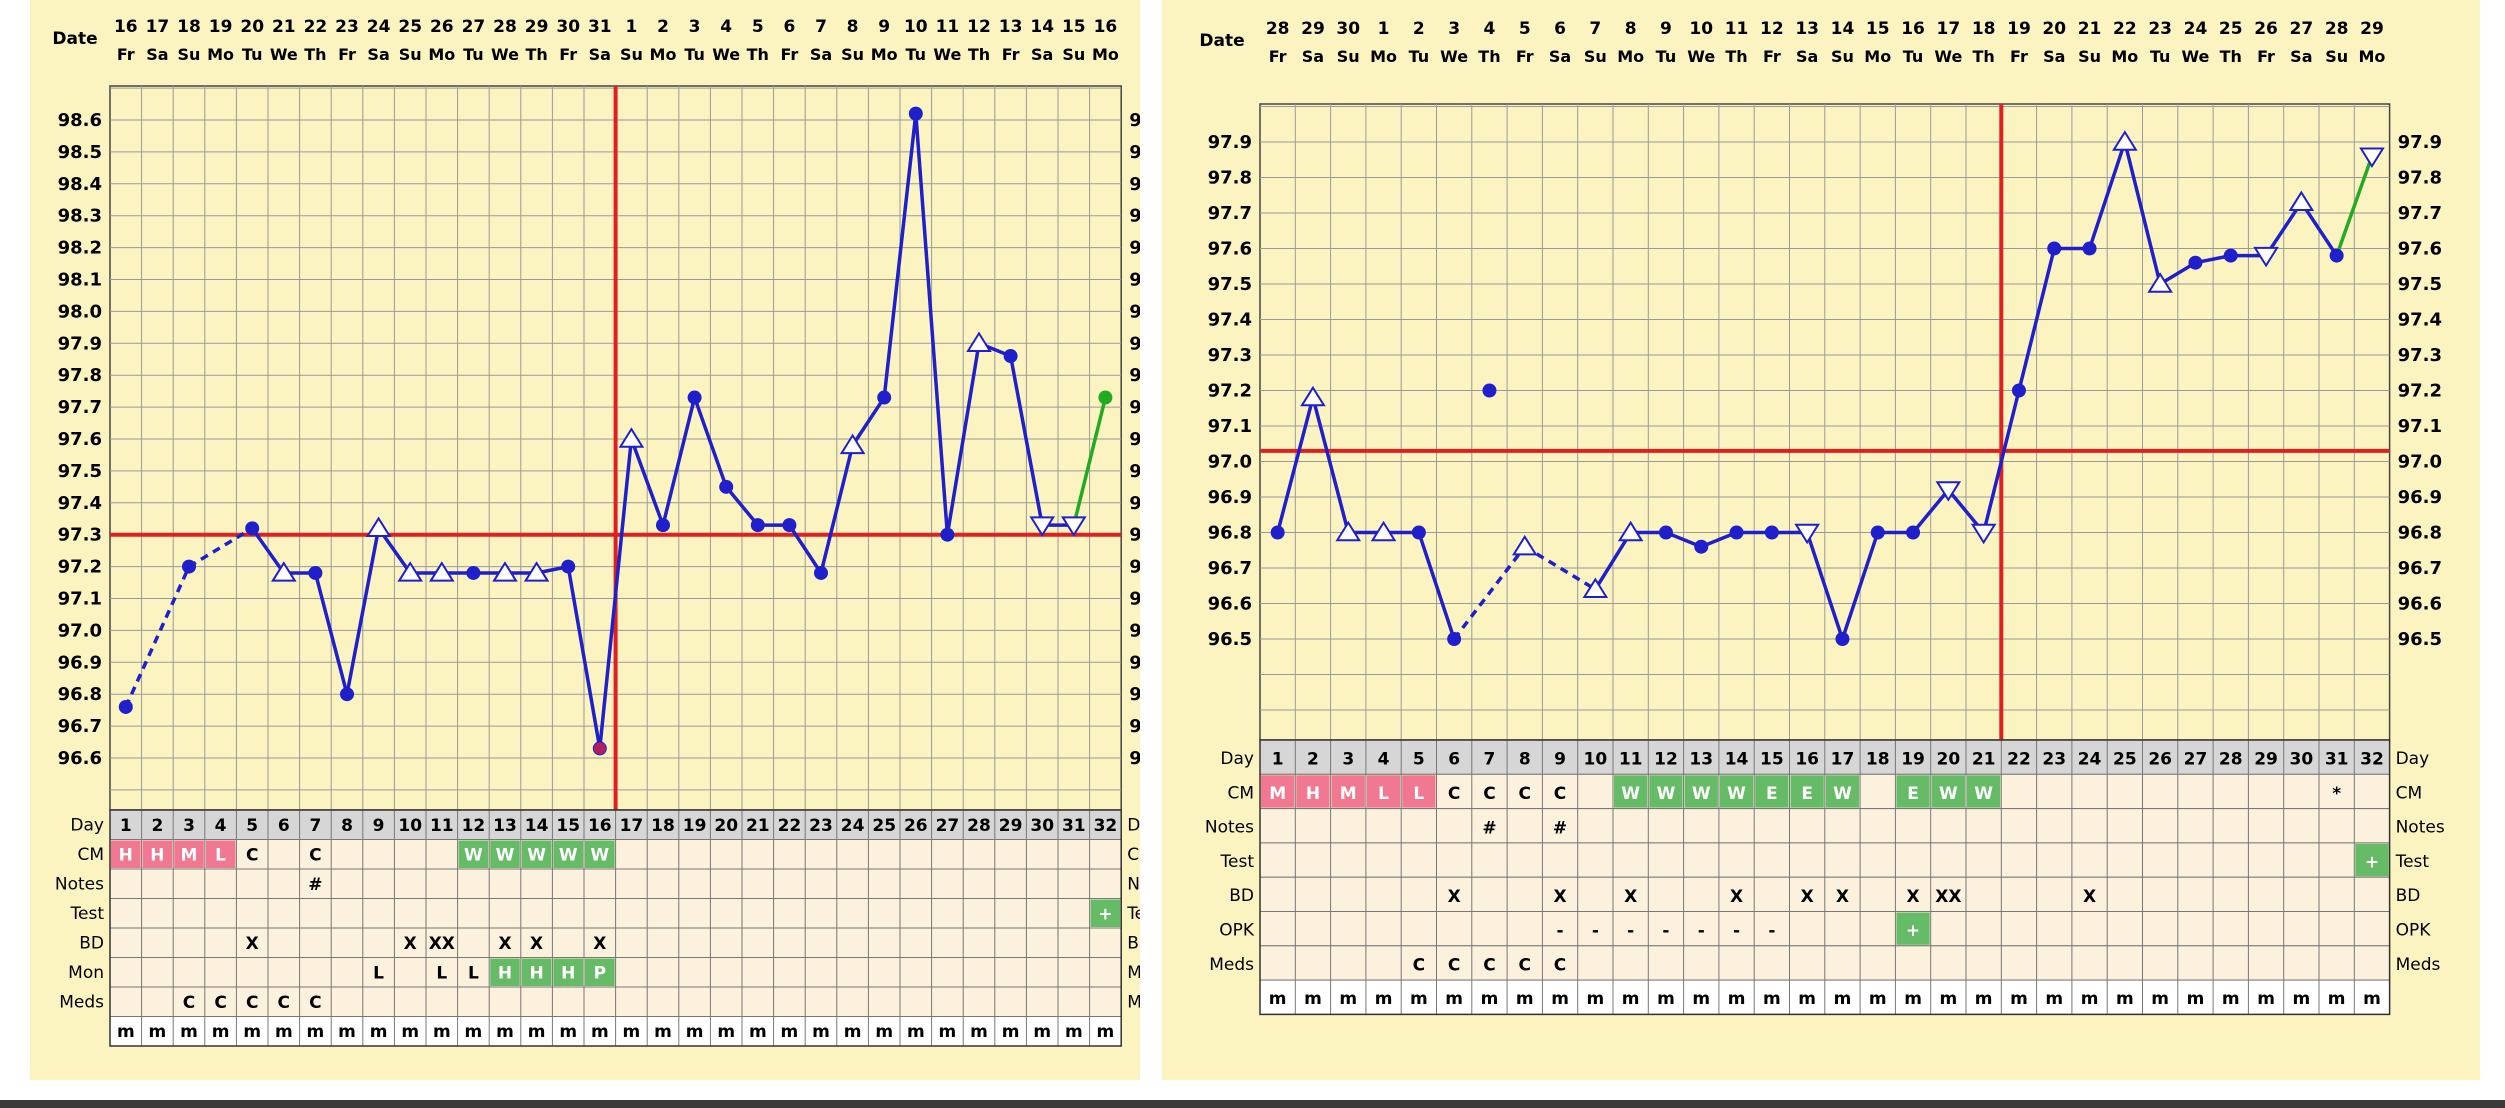  Describe the element at coordinates (1237, 862) in the screenshot. I see `row-label-left: Test` at that location.